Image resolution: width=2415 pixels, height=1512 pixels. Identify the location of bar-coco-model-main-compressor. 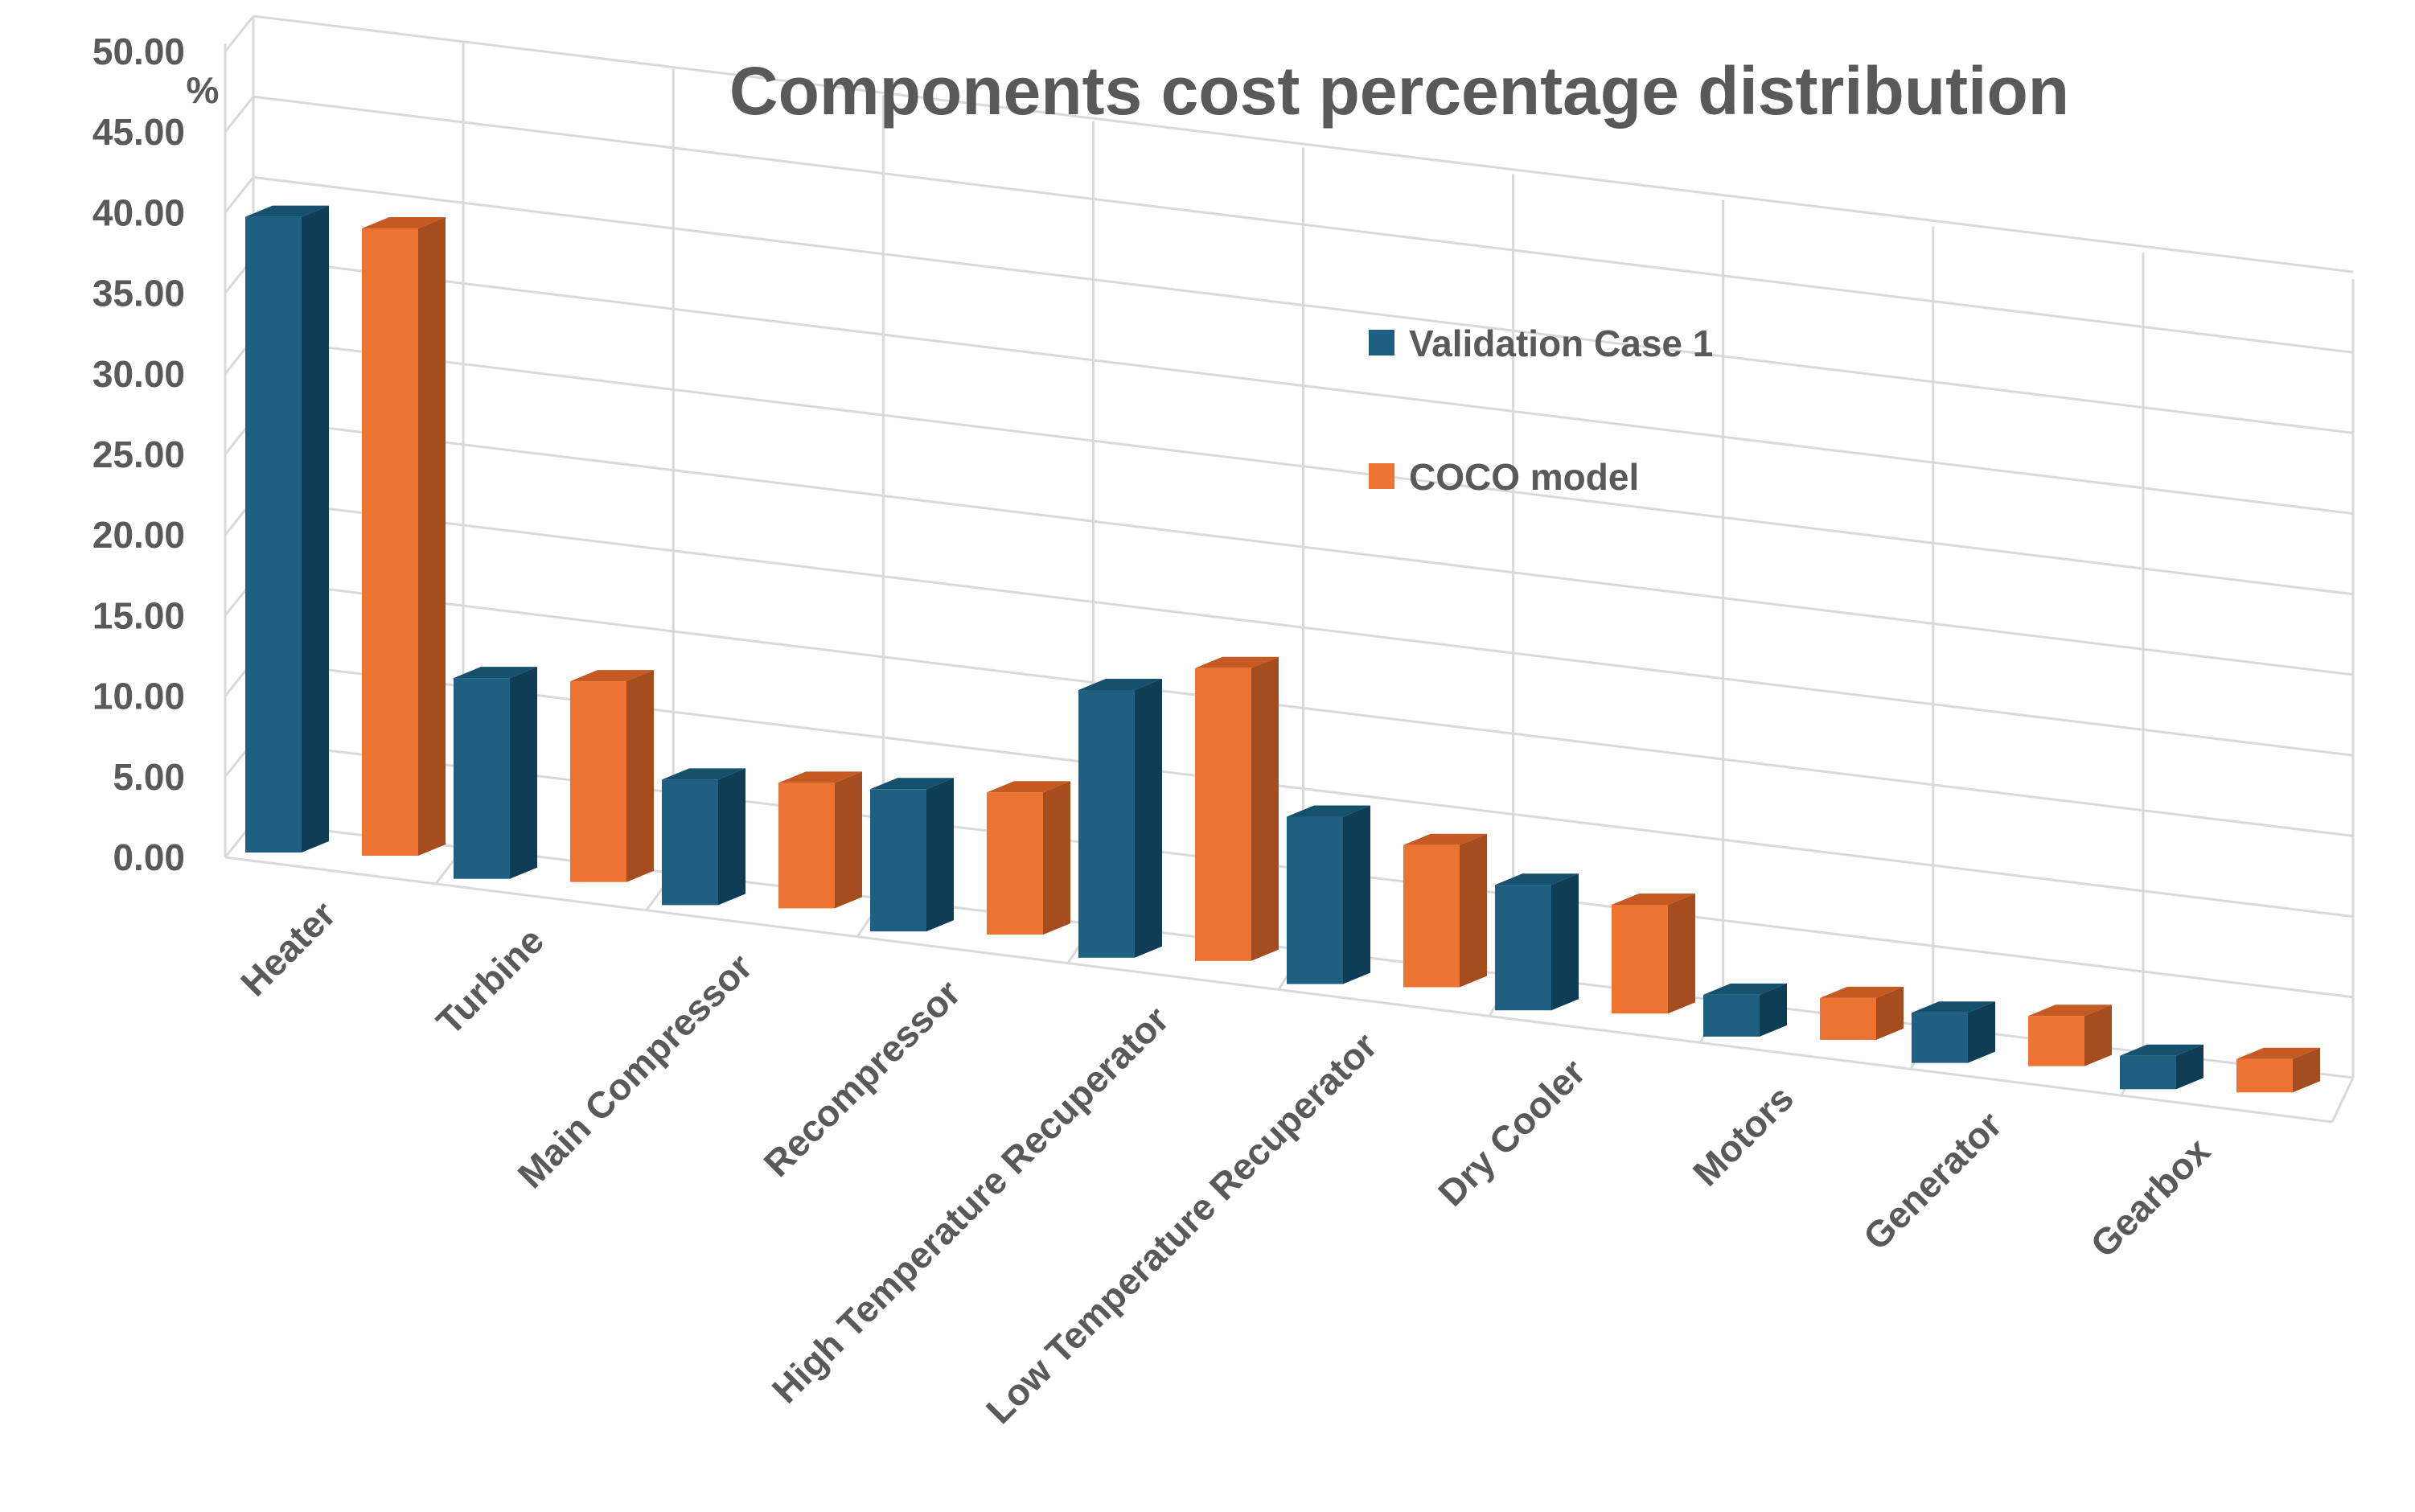
(820, 840).